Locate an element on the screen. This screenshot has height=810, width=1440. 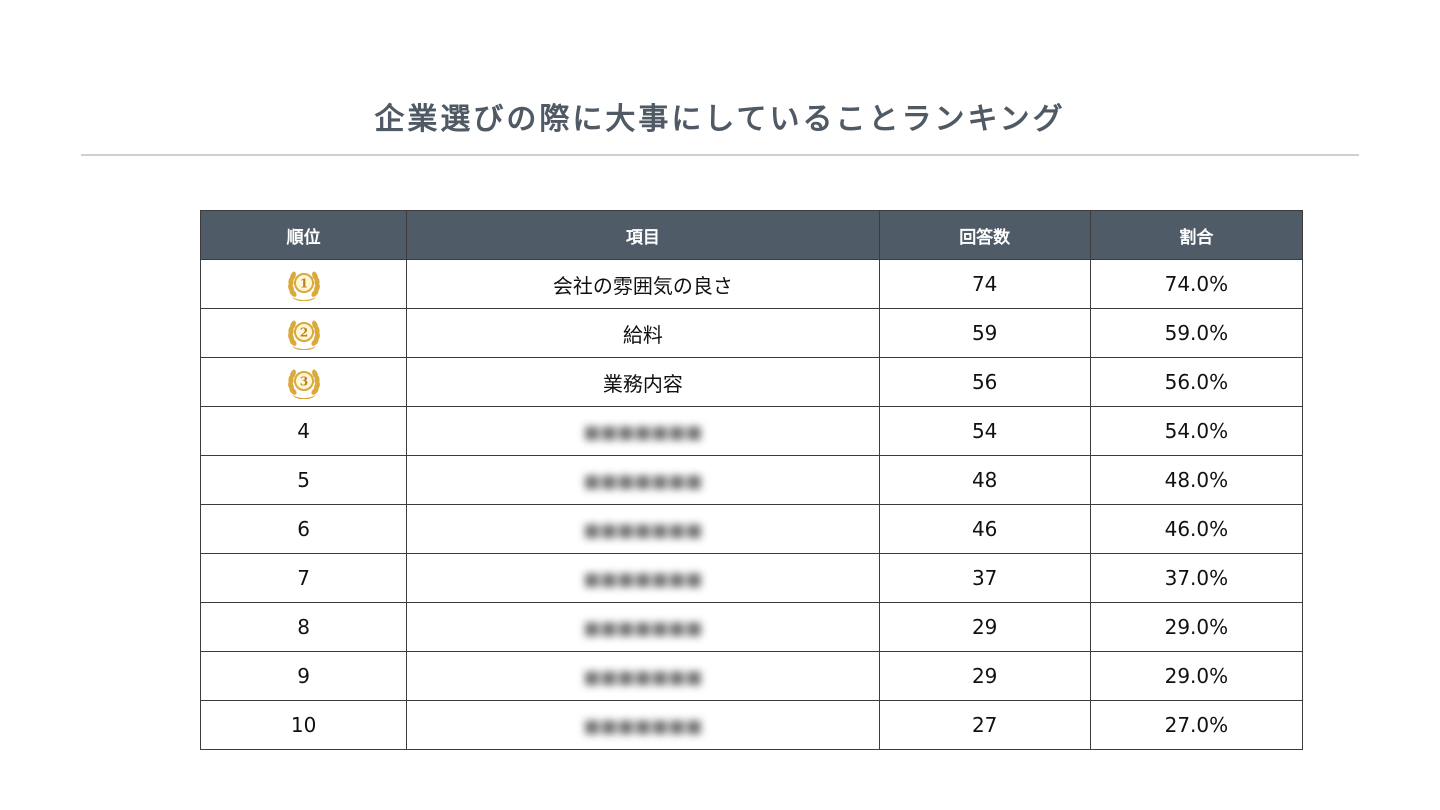
item-cell: 業務内容 is located at coordinates (643, 382).